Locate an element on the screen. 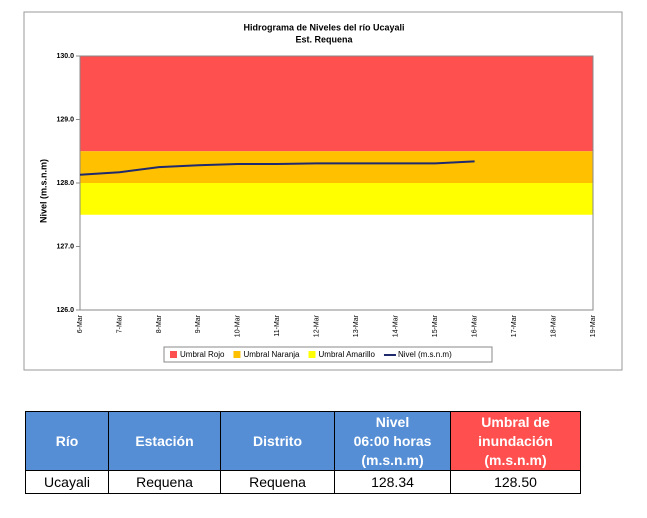 The width and height of the screenshot is (647, 518). x-tick-label: 19-Mar is located at coordinates (593, 325).